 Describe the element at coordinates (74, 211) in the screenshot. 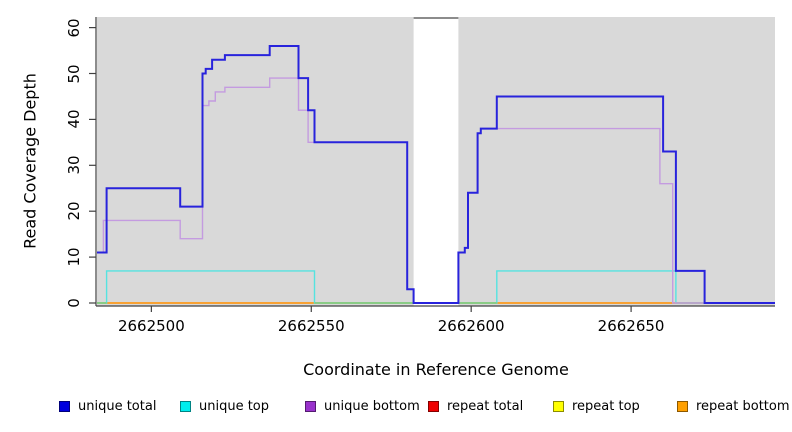

I see `y-tick-label: 20` at that location.